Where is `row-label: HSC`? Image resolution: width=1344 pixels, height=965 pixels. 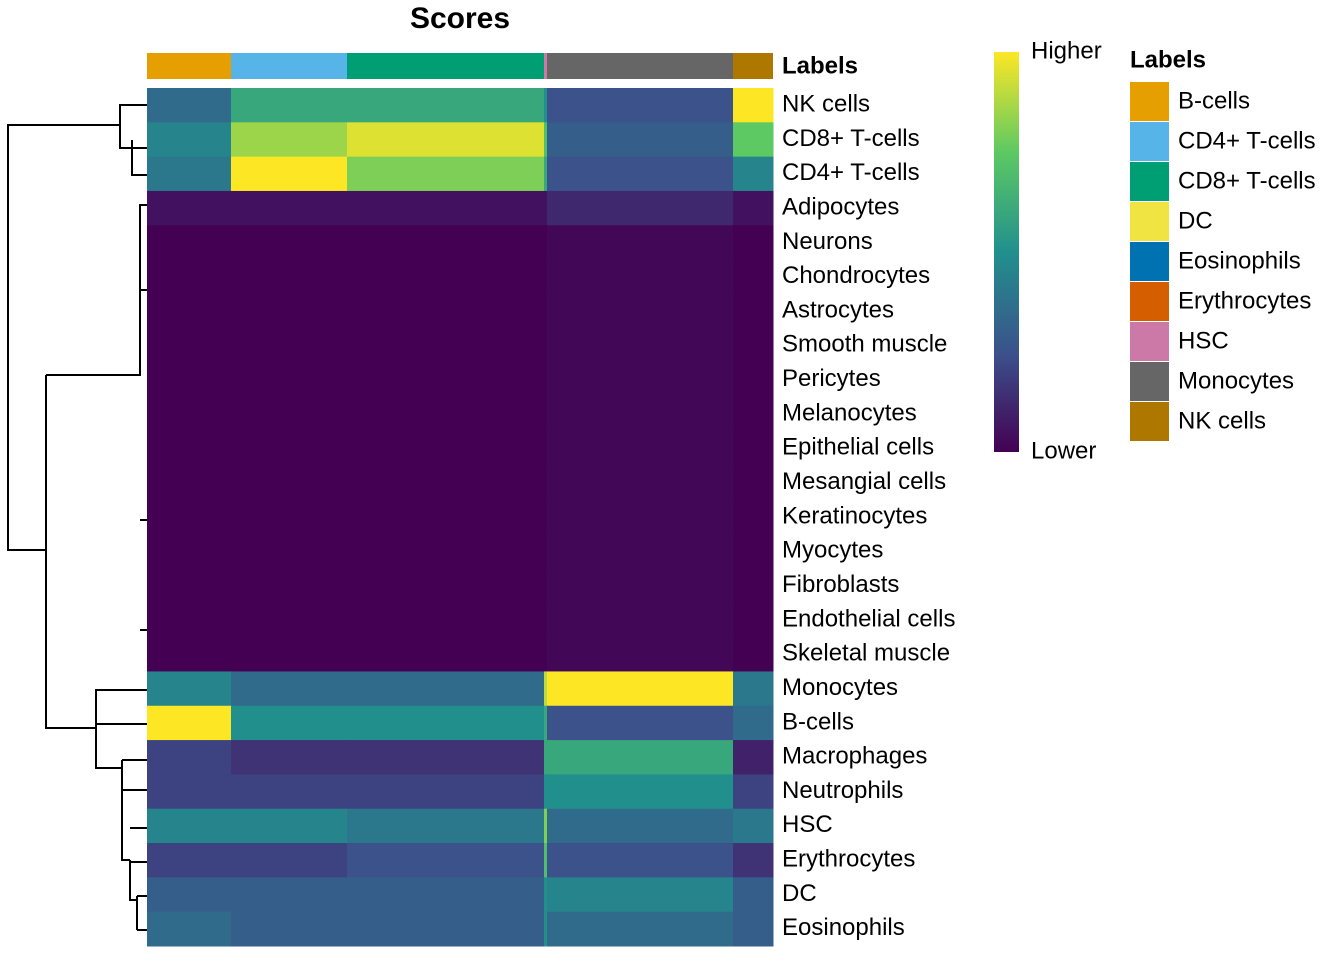 row-label: HSC is located at coordinates (807, 824).